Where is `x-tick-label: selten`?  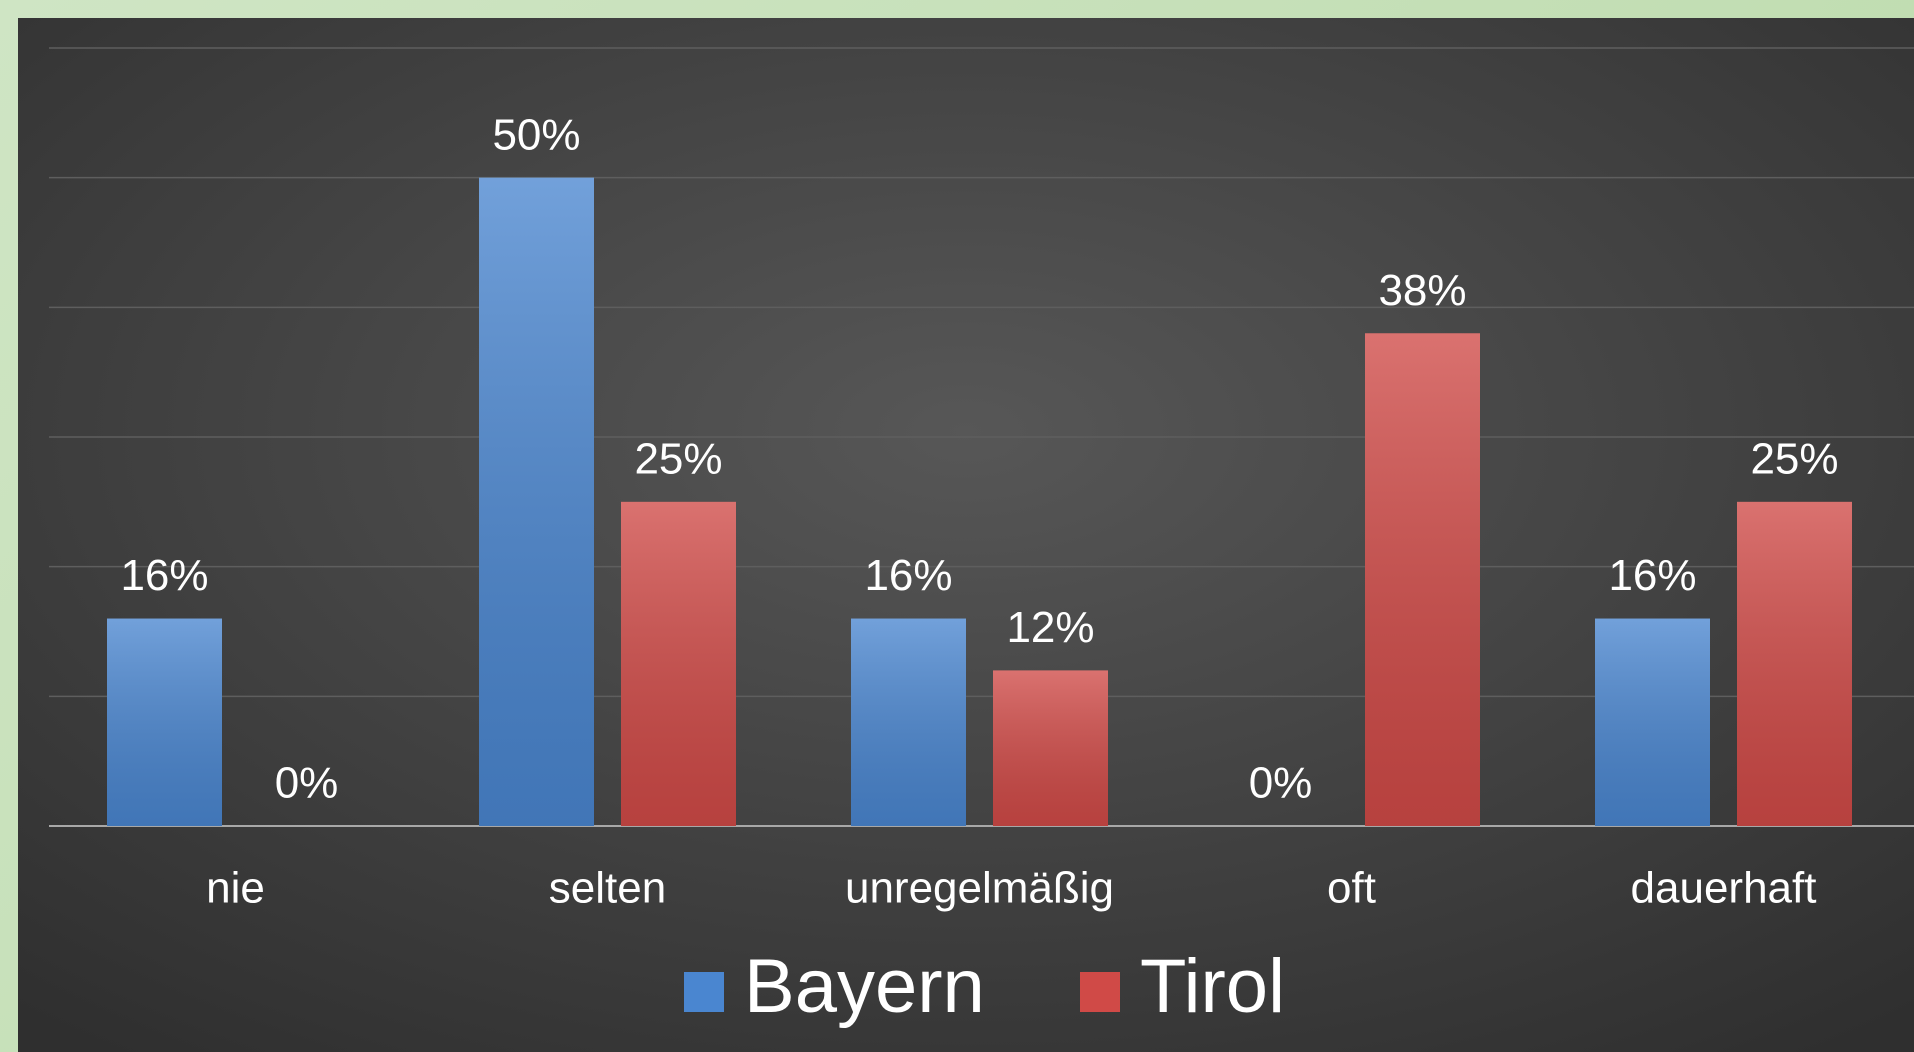
x-tick-label: selten is located at coordinates (607, 888).